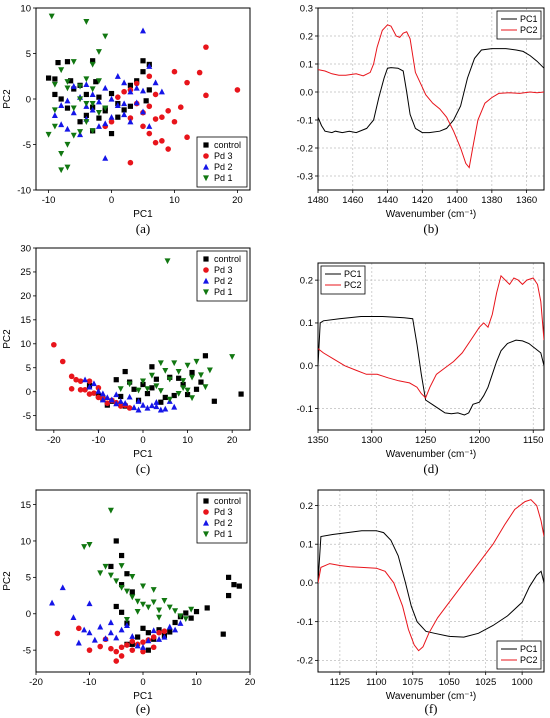  I want to click on x-tick-label: 10, so click(174, 200).